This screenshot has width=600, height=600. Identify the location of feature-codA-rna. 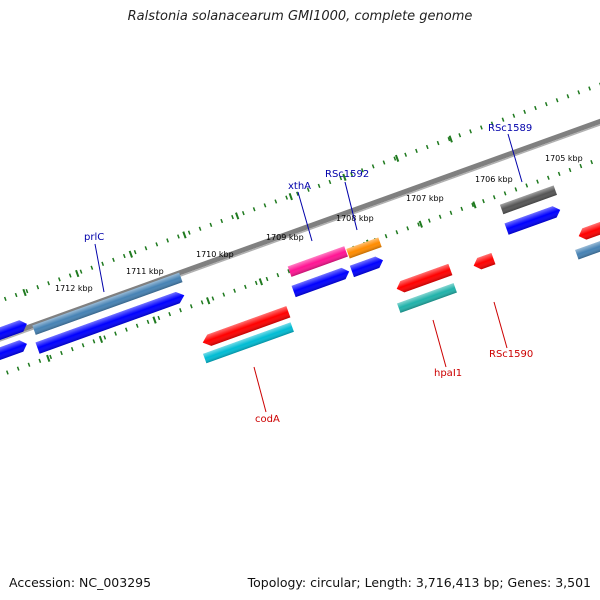
(248, 343).